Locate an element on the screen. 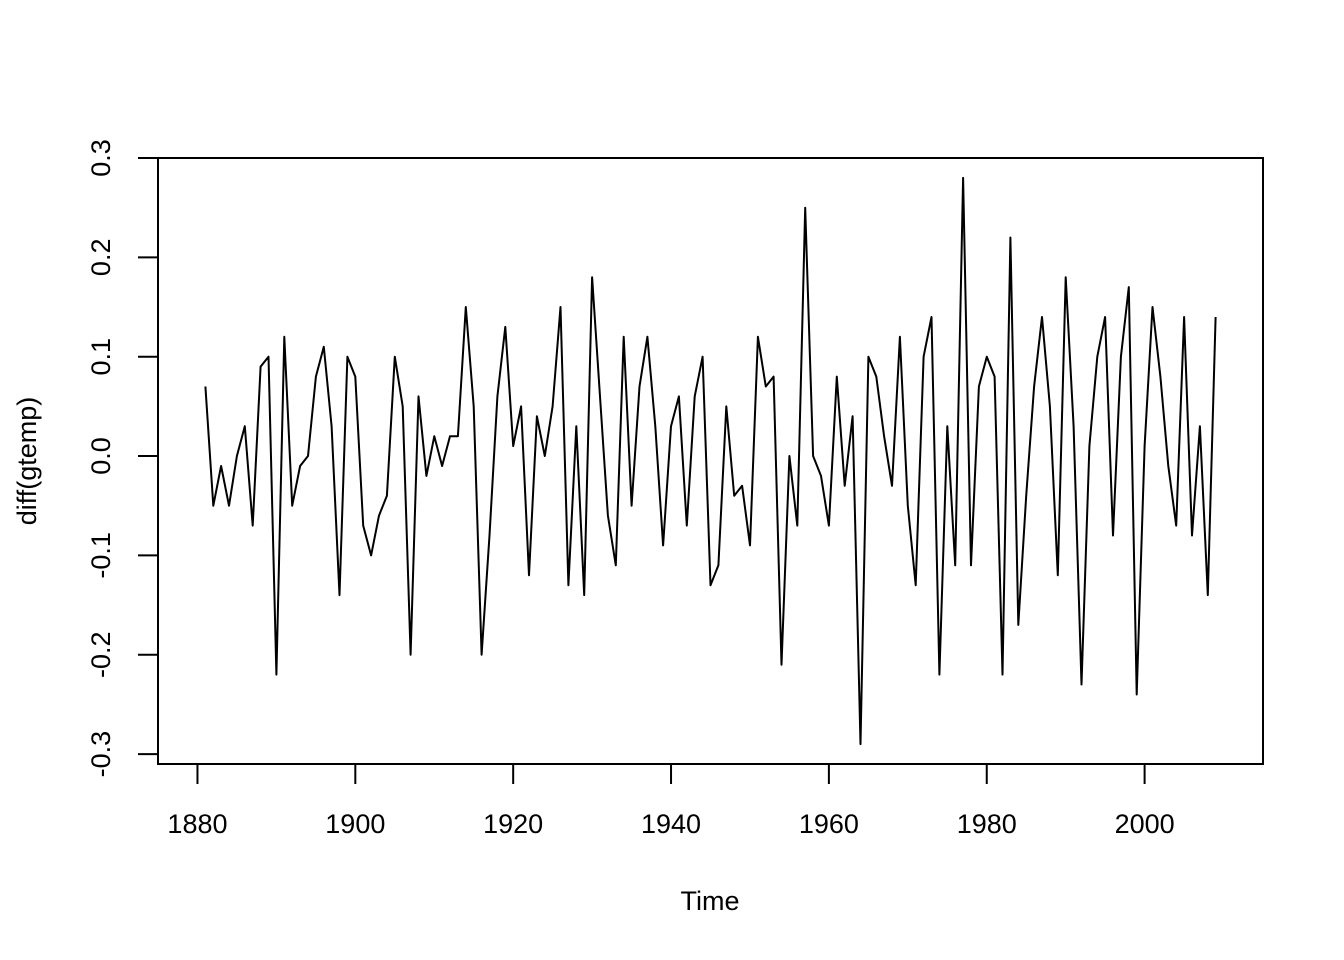 The height and width of the screenshot is (960, 1344). y-axis-title: diff(gtemp) is located at coordinates (27, 461).